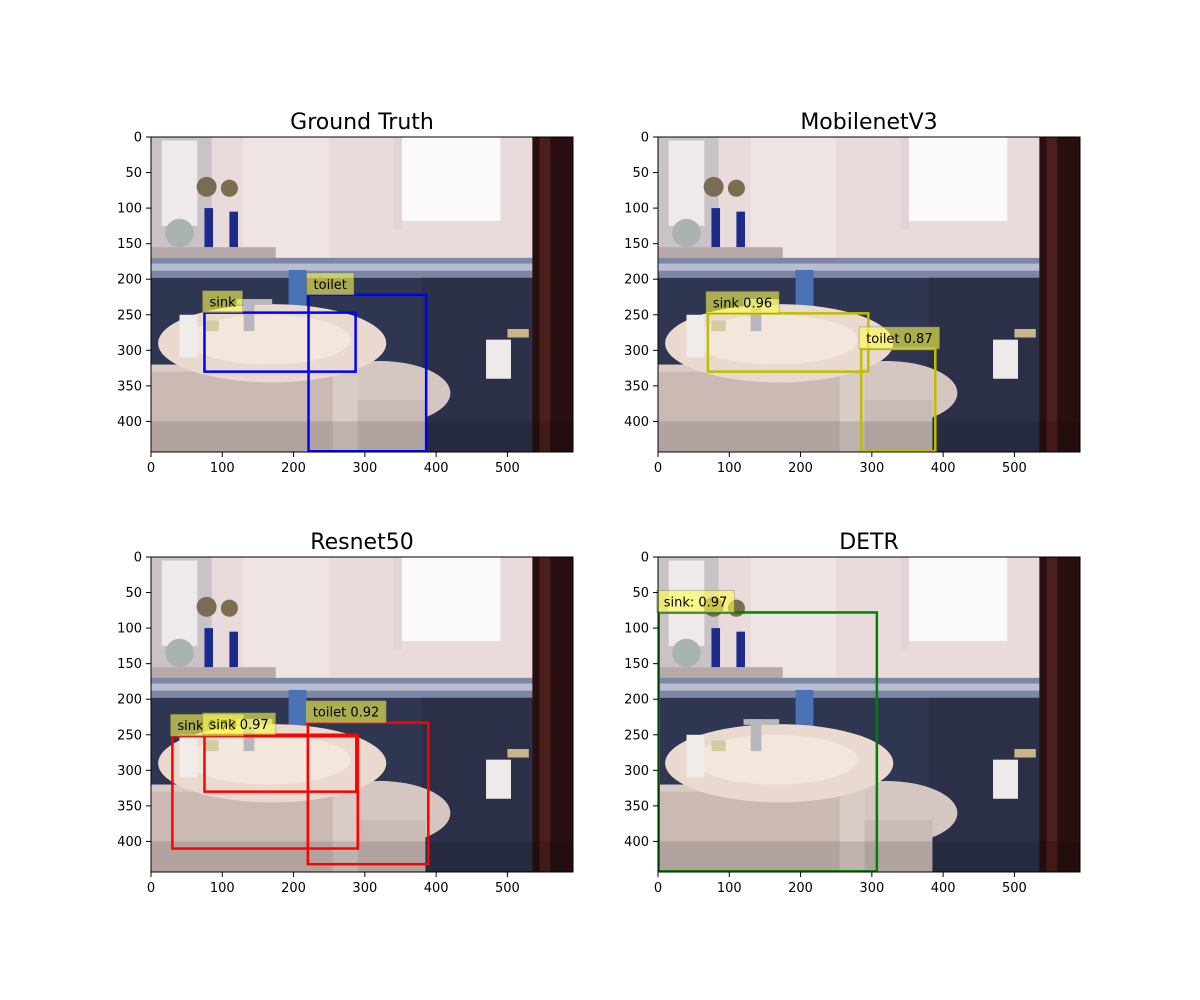 This screenshot has width=1200, height=1000. Describe the element at coordinates (361, 542) in the screenshot. I see `panel-title: Resnet50` at that location.